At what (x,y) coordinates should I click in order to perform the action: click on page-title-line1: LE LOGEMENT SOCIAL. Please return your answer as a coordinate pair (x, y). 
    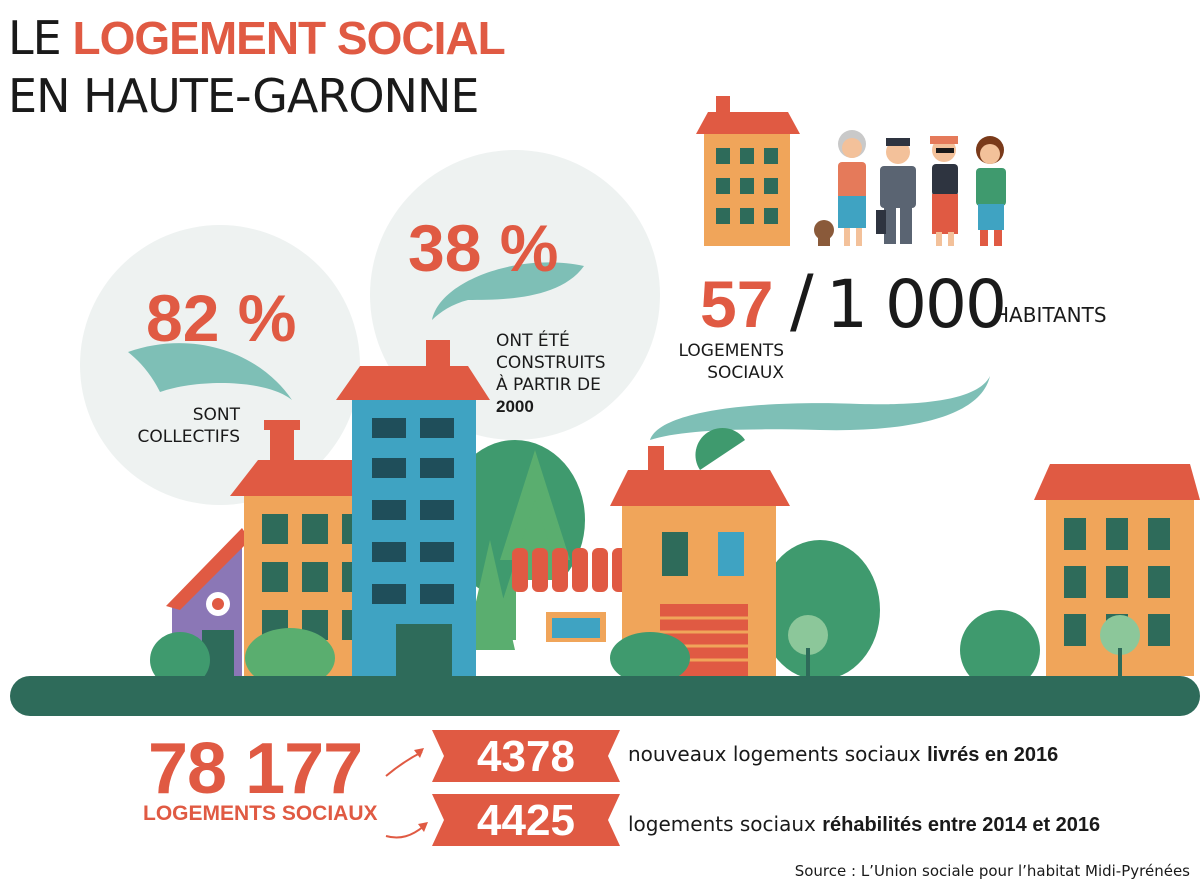
    Looking at the image, I should click on (257, 38).